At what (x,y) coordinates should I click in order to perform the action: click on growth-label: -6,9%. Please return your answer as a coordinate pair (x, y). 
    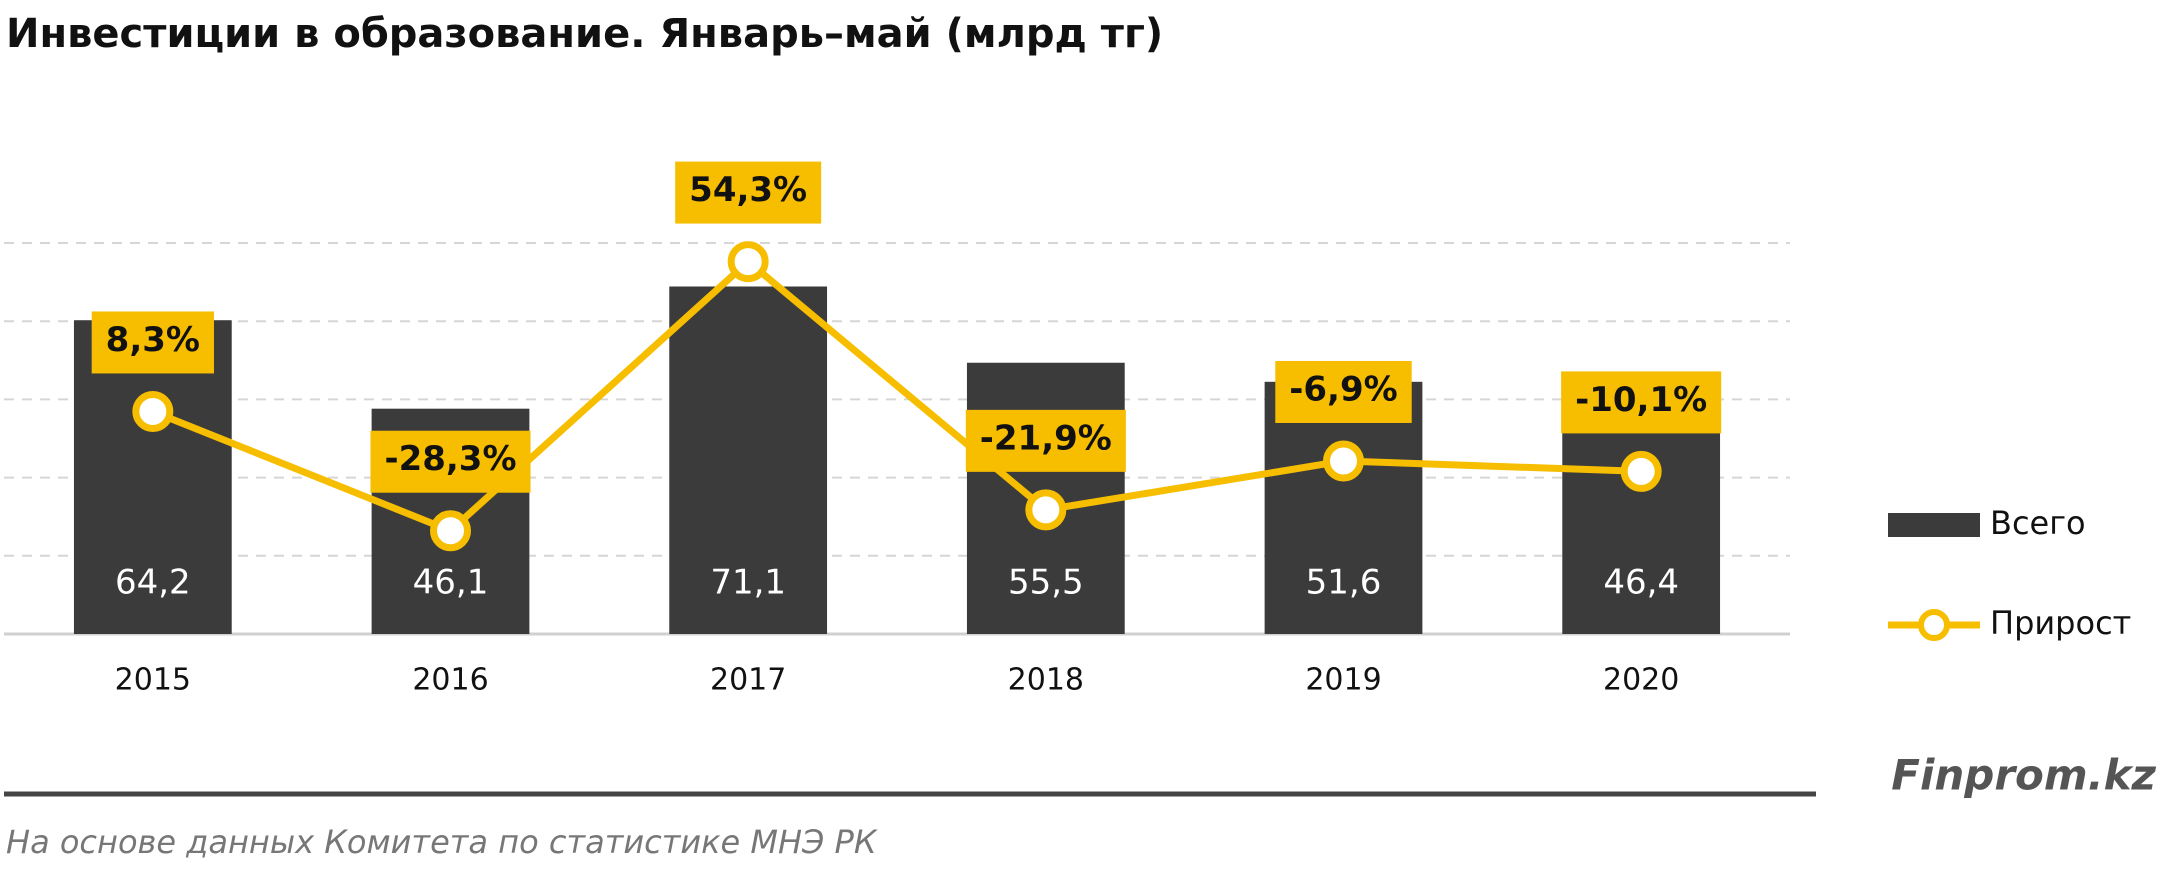
    Looking at the image, I should click on (1343, 391).